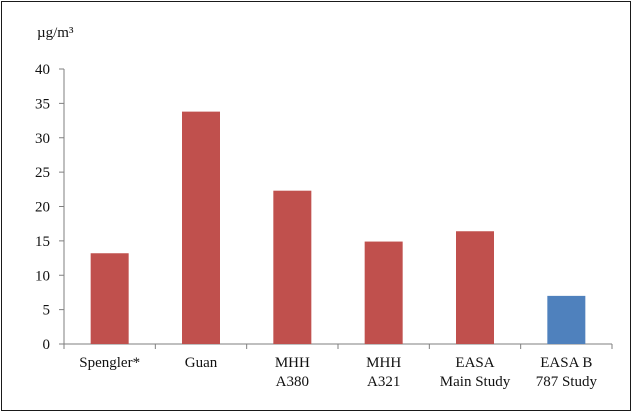 The width and height of the screenshot is (634, 414). Describe the element at coordinates (292, 382) in the screenshot. I see `x-tick-label: A380` at that location.